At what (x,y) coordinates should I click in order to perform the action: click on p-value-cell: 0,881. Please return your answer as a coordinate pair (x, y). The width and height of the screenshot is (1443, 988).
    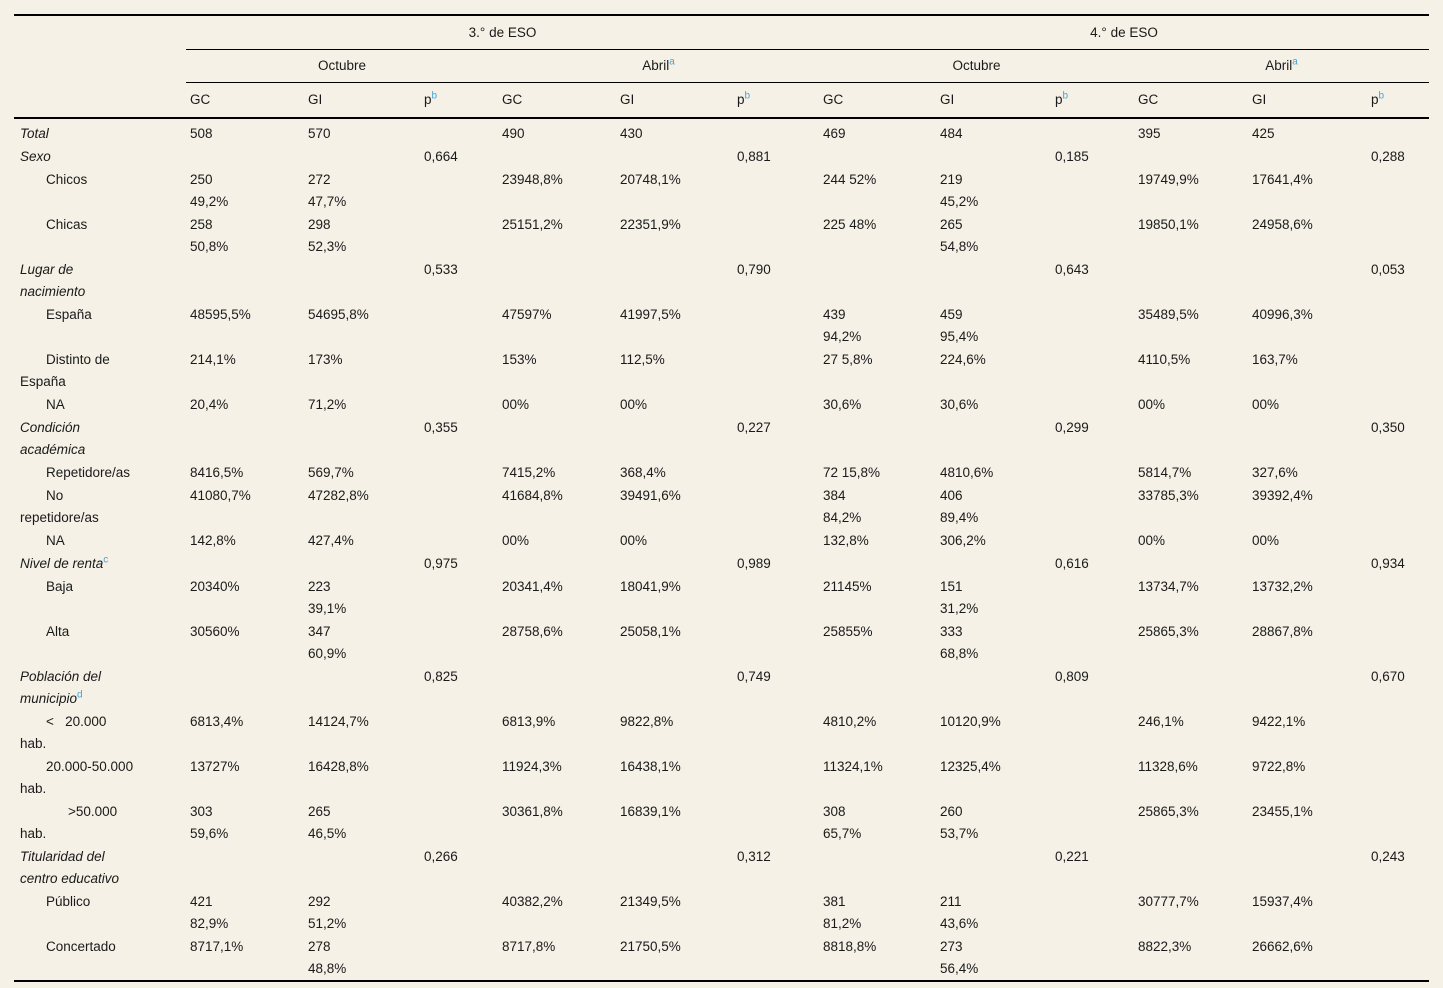
    Looking at the image, I should click on (754, 156).